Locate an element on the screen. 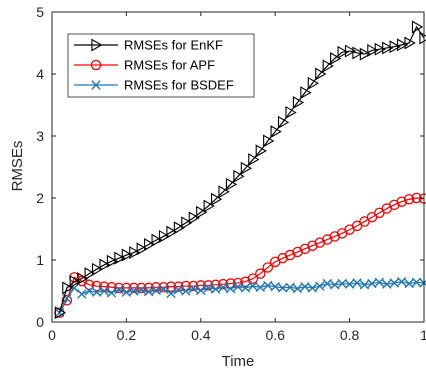  x-tick-label: 1 is located at coordinates (423, 335).